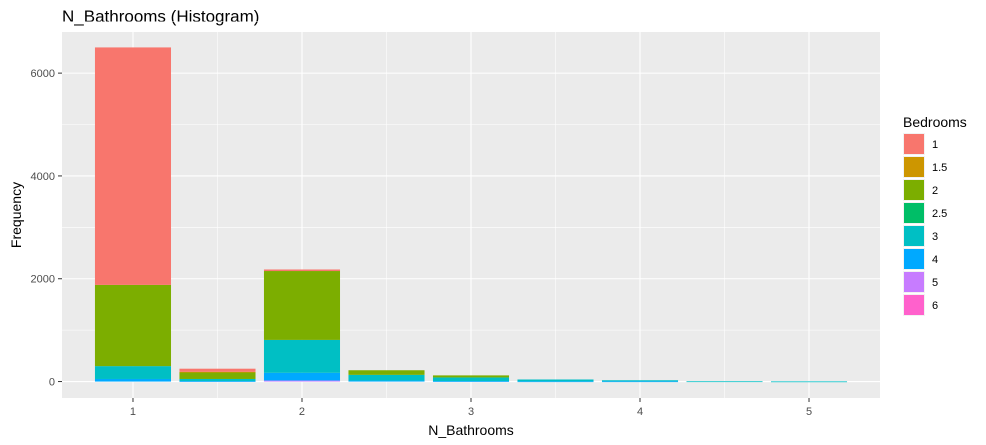  What do you see at coordinates (935, 306) in the screenshot?
I see `legend-label: 6` at bounding box center [935, 306].